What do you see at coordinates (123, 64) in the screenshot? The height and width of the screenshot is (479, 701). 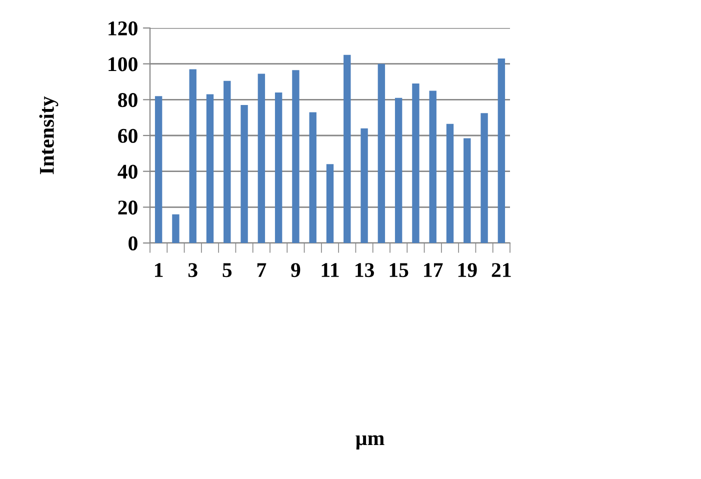 I see `y-tick-label: 100` at bounding box center [123, 64].